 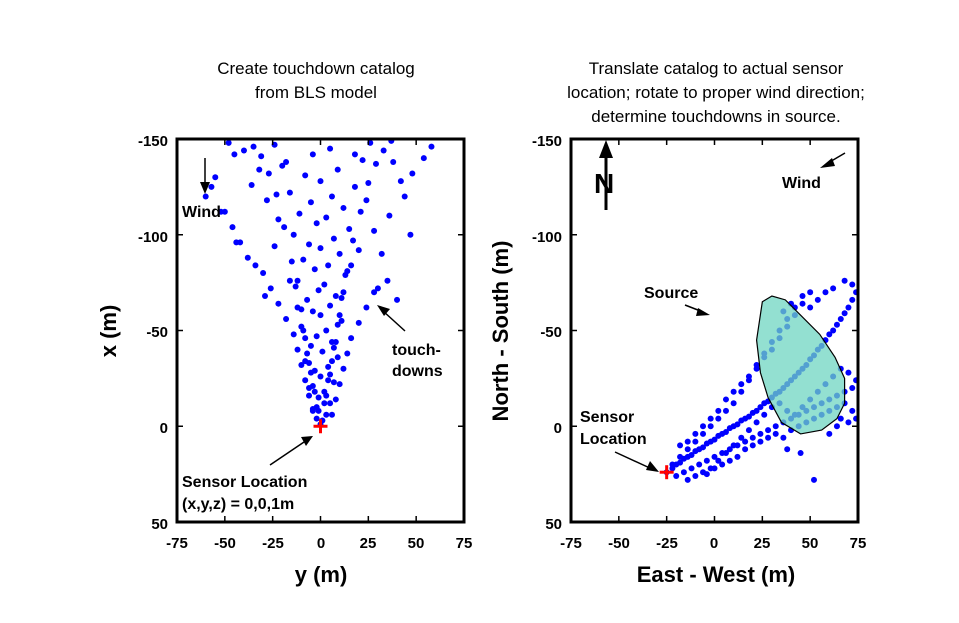 What do you see at coordinates (159, 524) in the screenshot?
I see `left-ytick-label: 50` at bounding box center [159, 524].